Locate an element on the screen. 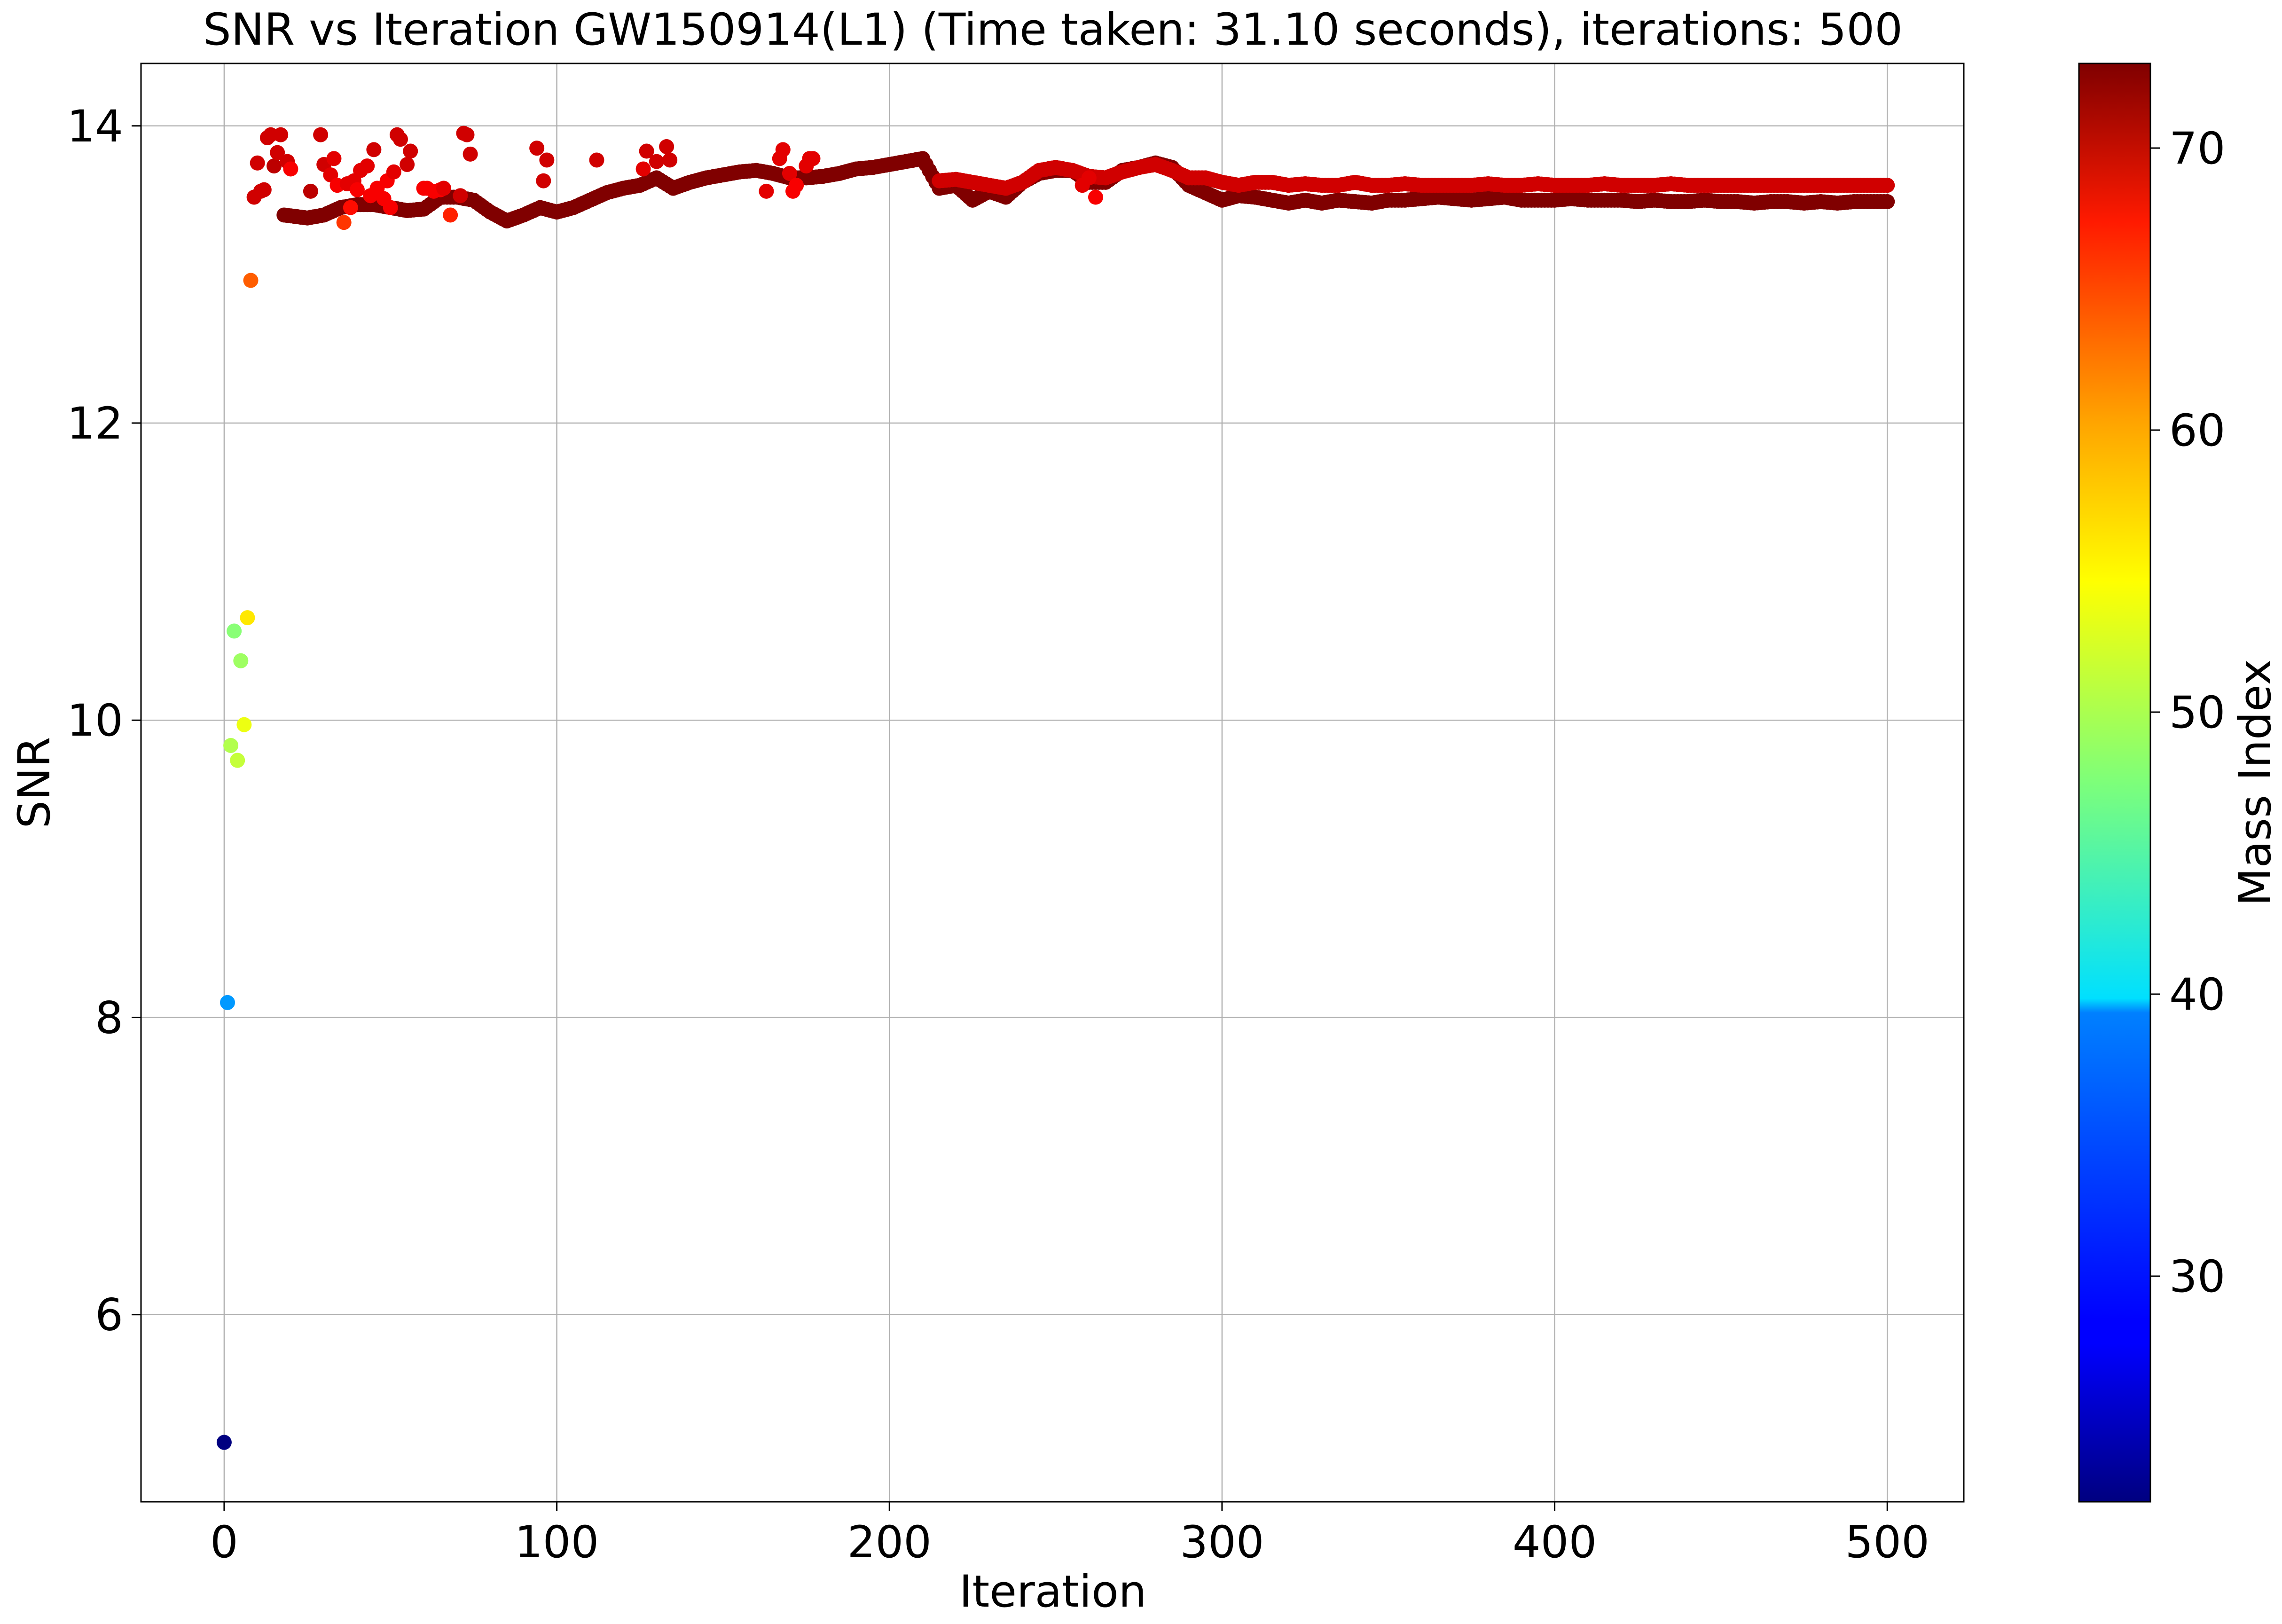 The height and width of the screenshot is (1624, 2282). colorbar-label: Mass Index is located at coordinates (2255, 782).